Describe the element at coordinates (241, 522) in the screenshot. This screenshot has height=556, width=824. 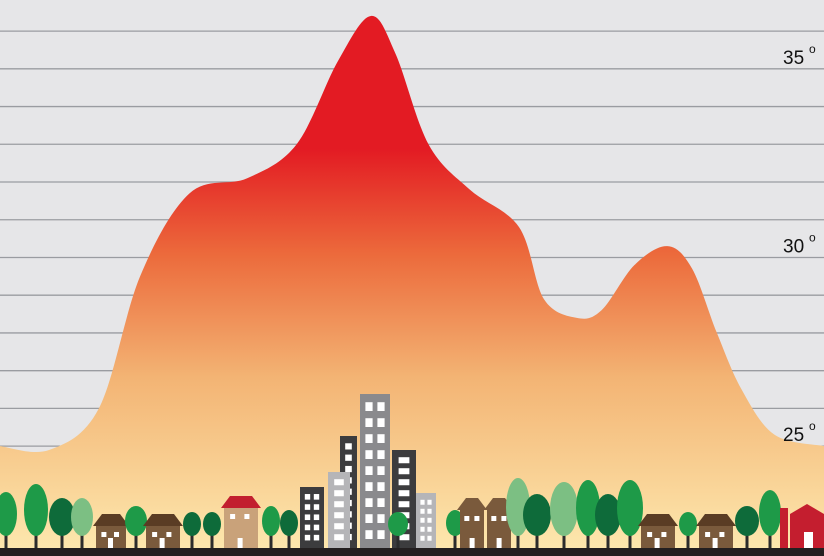
I see `red-roof-house-icon` at that location.